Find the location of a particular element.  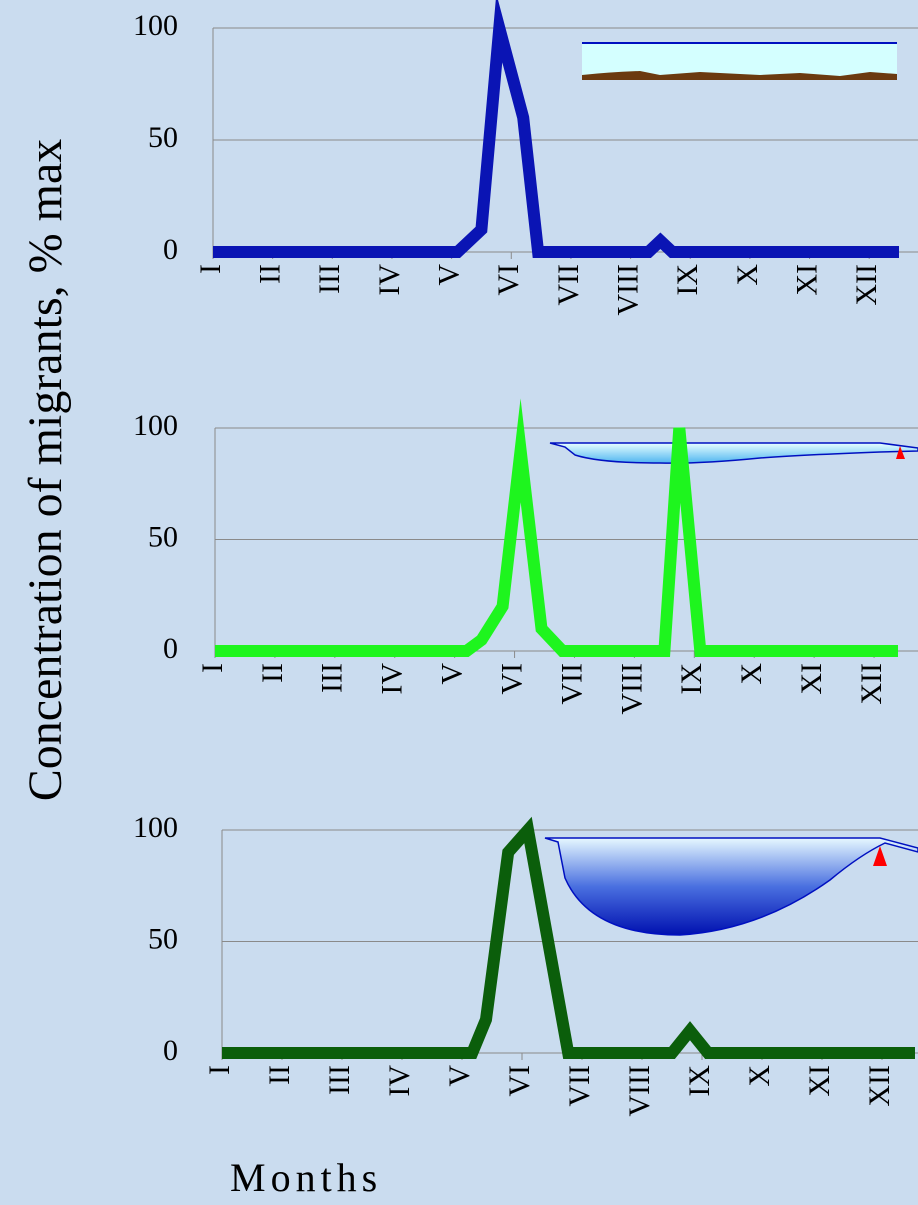

deep-reservoir-inset is located at coordinates (731, 886).